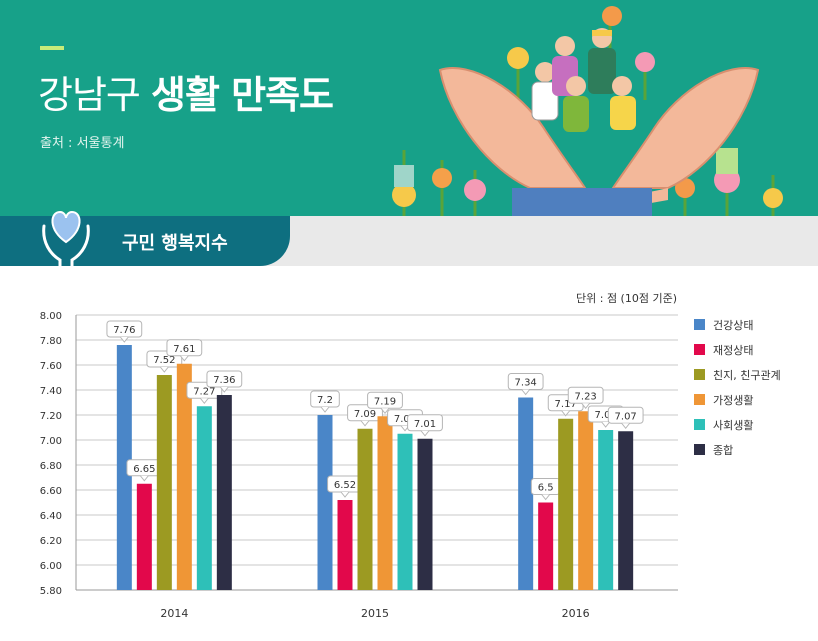 The image size is (818, 641). What do you see at coordinates (345, 486) in the screenshot?
I see `data-label: 6.52` at bounding box center [345, 486].